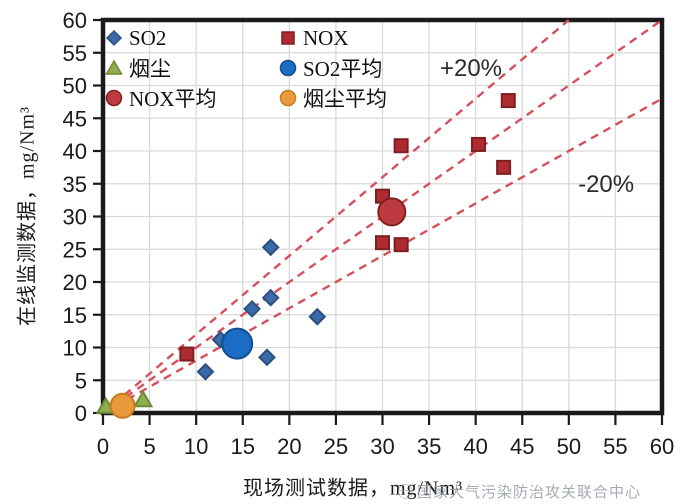  Describe the element at coordinates (75, 217) in the screenshot. I see `y-tick-label: 30` at that location.